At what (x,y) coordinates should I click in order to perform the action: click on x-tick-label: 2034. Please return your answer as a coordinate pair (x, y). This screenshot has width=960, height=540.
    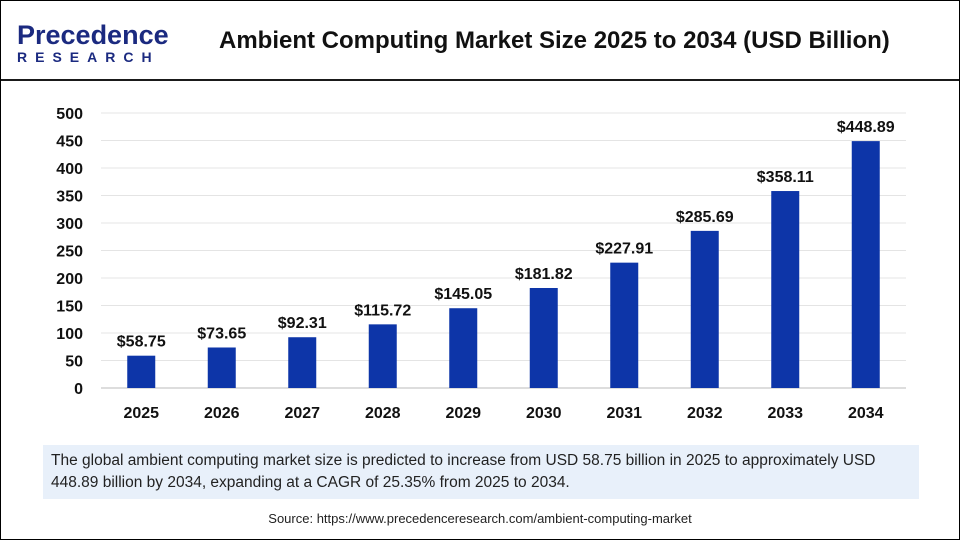
    Looking at the image, I should click on (866, 413).